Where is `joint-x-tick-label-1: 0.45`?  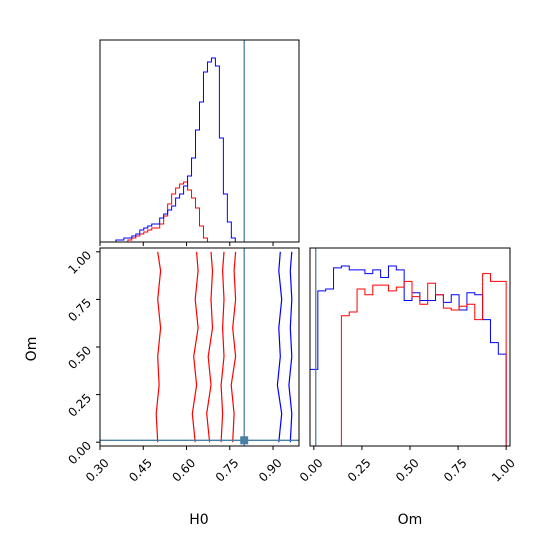 joint-x-tick-label-1: 0.45 is located at coordinates (140, 470).